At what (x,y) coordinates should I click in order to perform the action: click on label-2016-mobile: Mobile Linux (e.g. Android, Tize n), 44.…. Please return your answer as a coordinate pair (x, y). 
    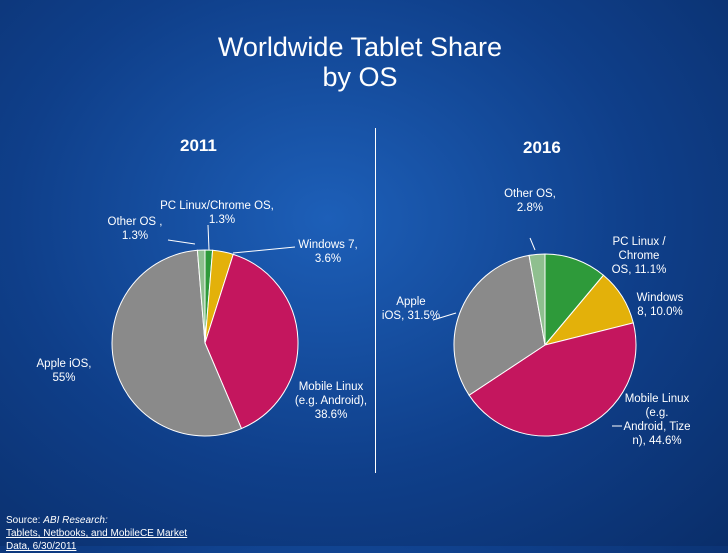
    Looking at the image, I should click on (657, 420).